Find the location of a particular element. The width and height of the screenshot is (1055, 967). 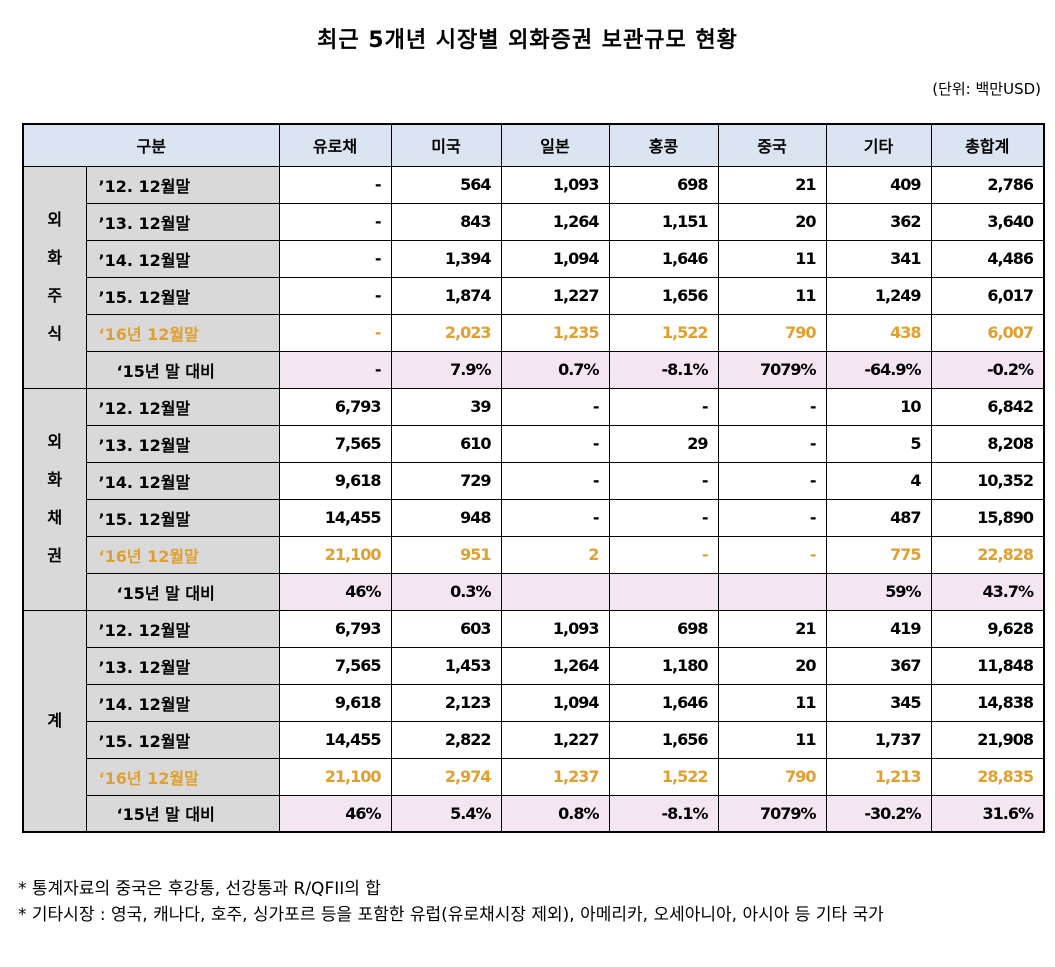

row: ’15. 12월말 14,455 948- - -487 15,890 is located at coordinates (534, 517).